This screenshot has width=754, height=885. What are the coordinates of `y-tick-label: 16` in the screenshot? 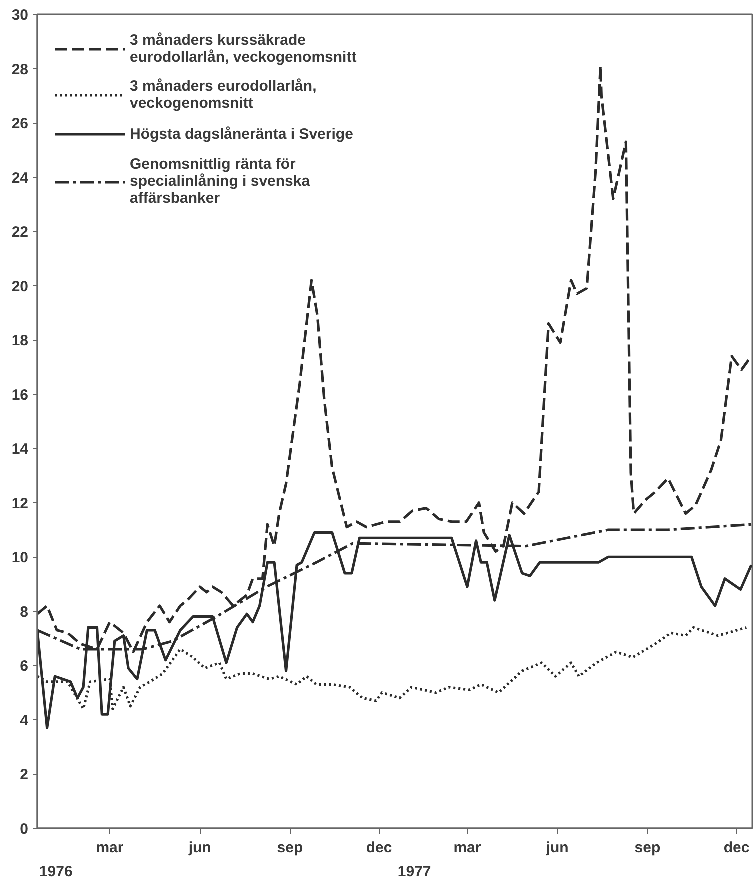 It's located at (20, 395).